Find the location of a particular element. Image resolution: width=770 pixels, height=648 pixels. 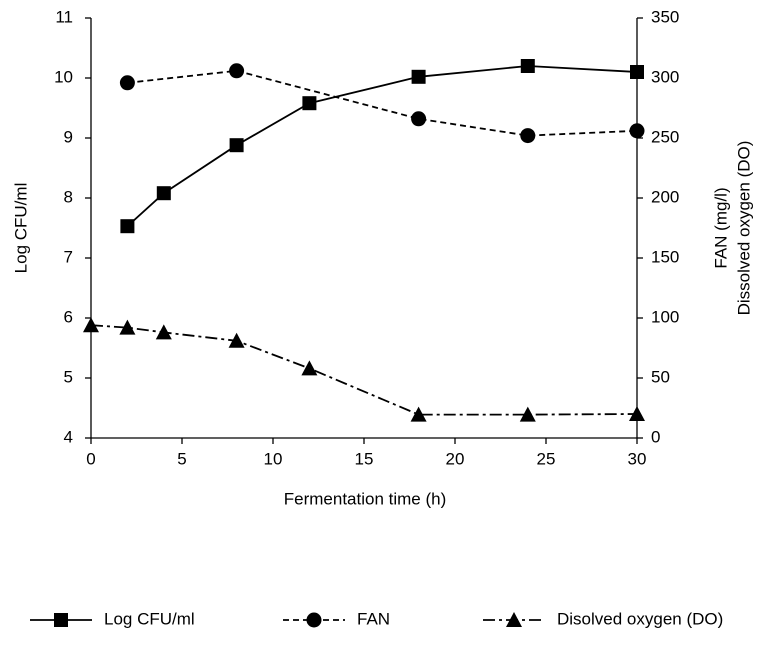

legend-label: FAN is located at coordinates (373, 618).